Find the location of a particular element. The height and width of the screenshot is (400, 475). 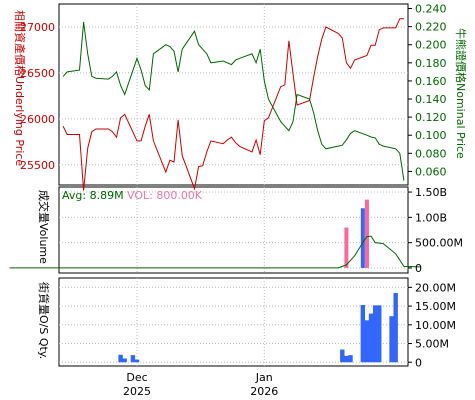

outstanding-axis-title: 街貨量O/S Qty. is located at coordinates (44, 320).